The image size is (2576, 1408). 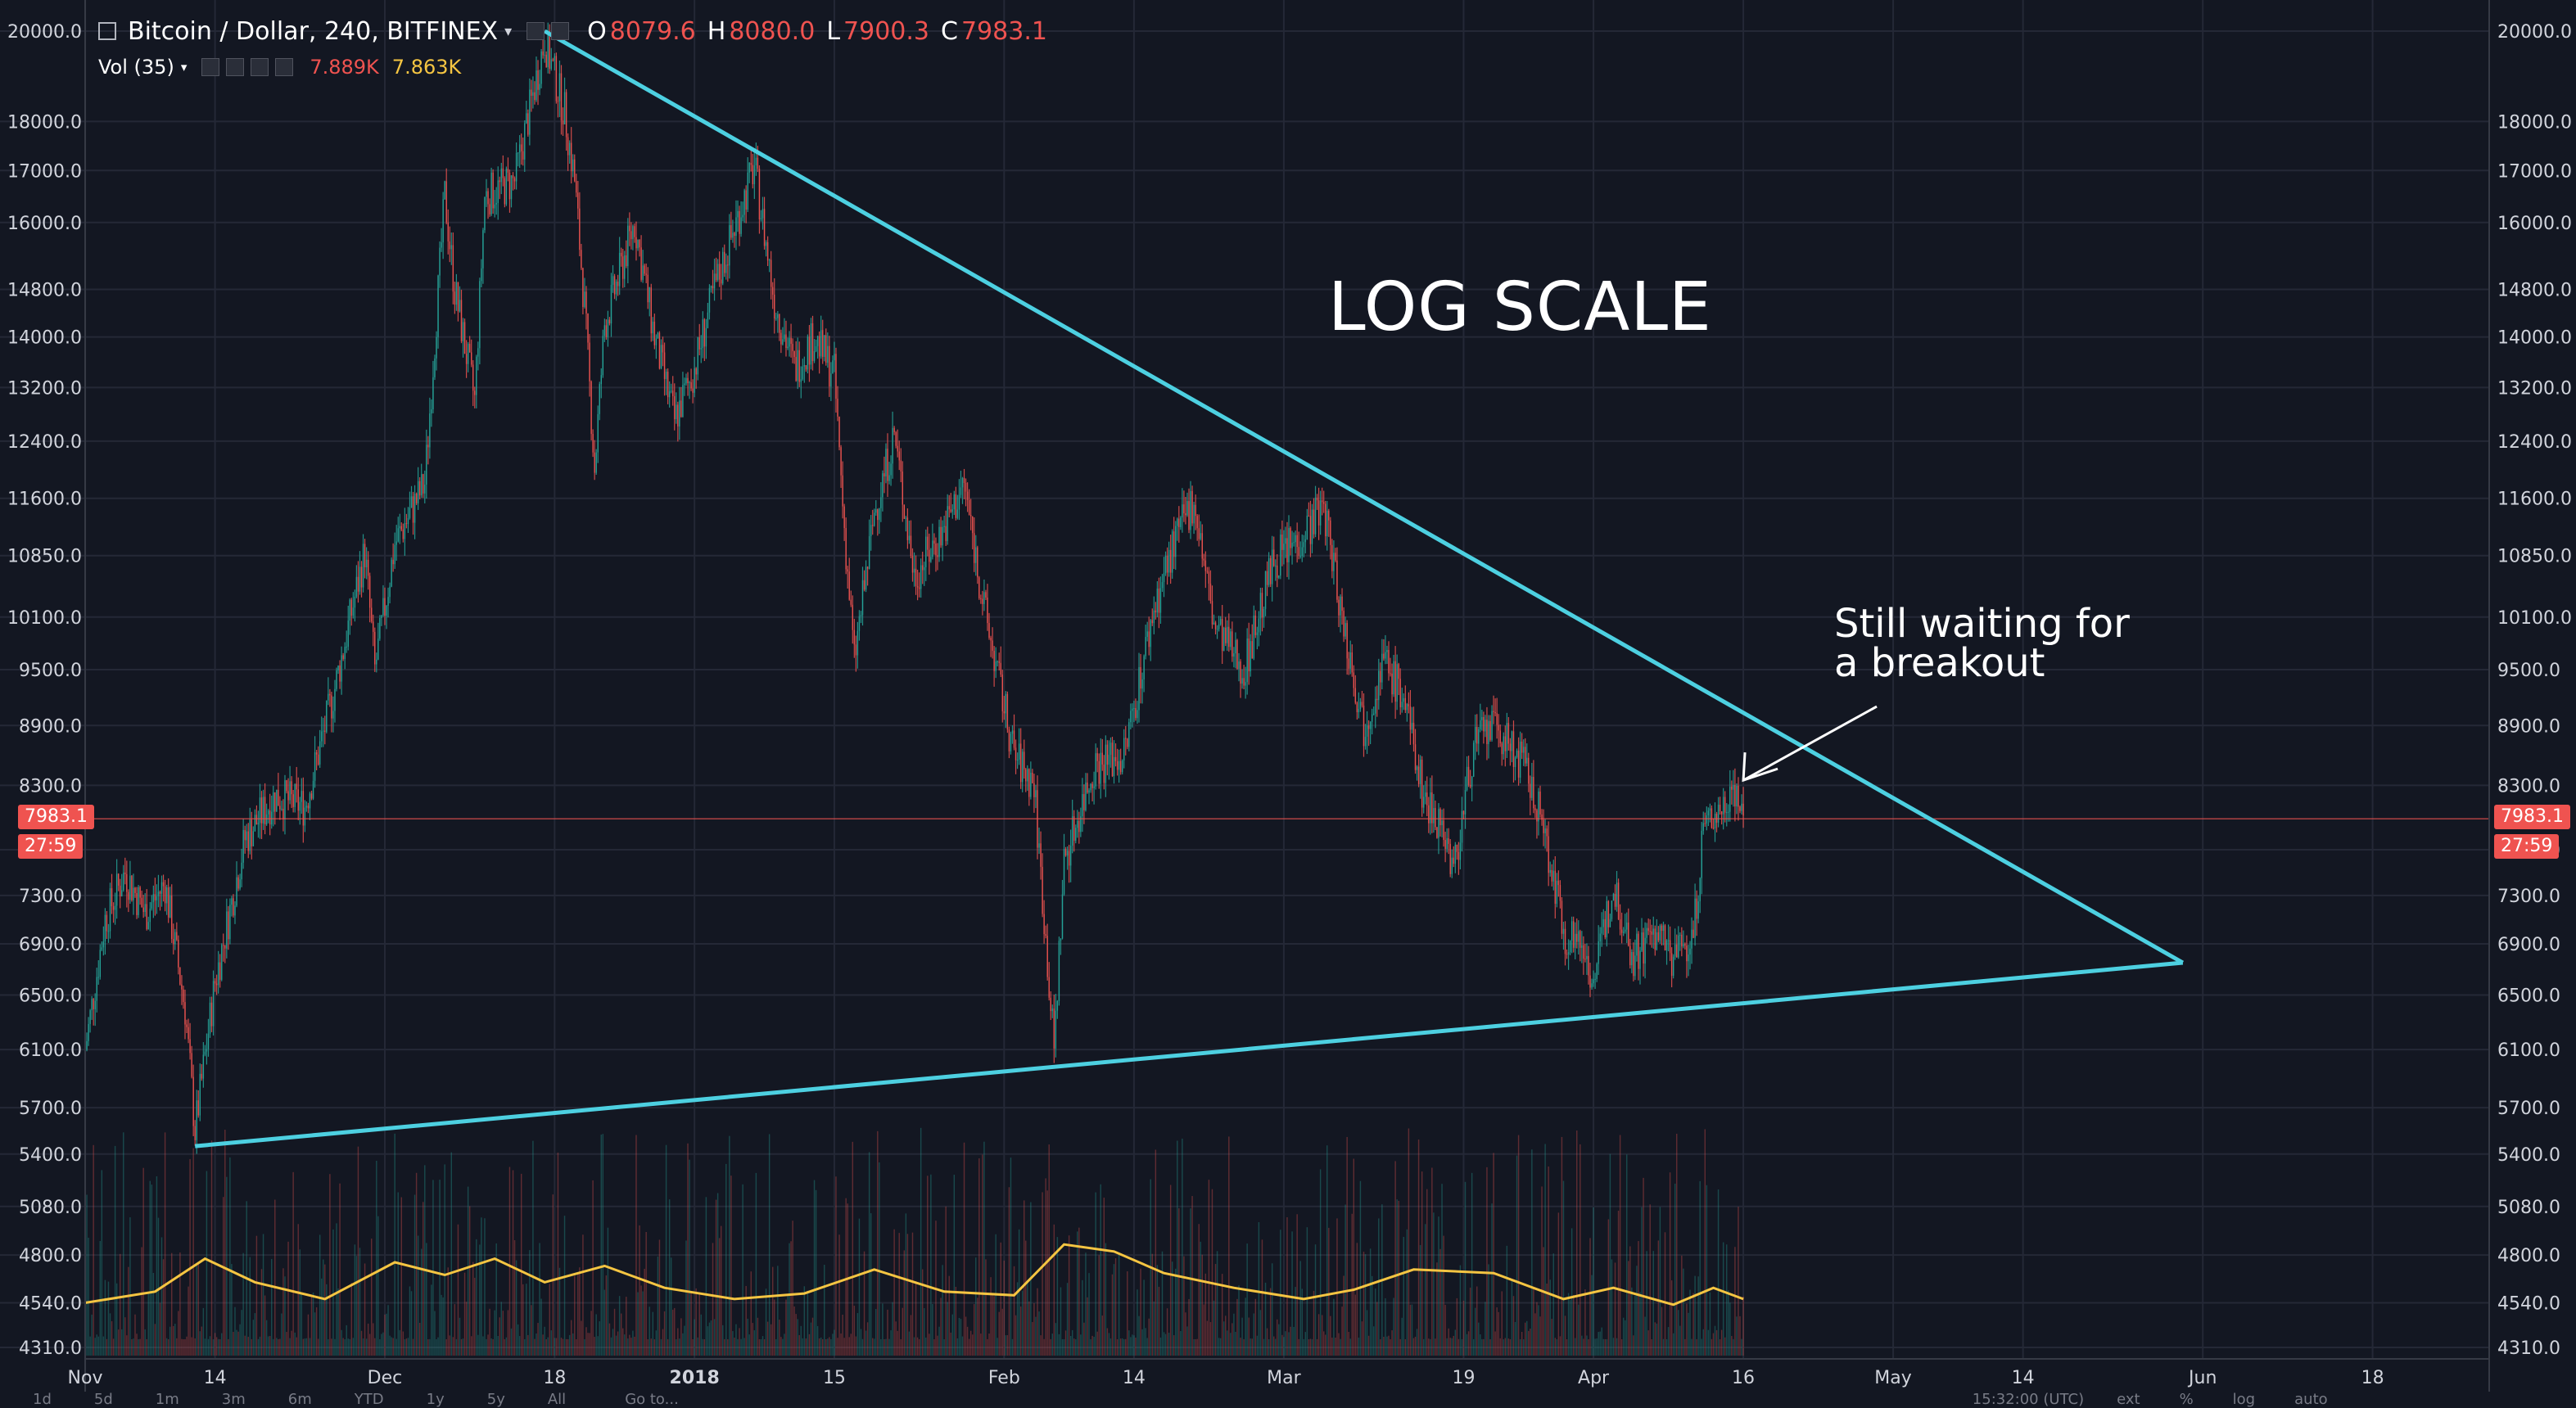 What do you see at coordinates (369, 1400) in the screenshot?
I see `range-button-ytd: YTD` at bounding box center [369, 1400].